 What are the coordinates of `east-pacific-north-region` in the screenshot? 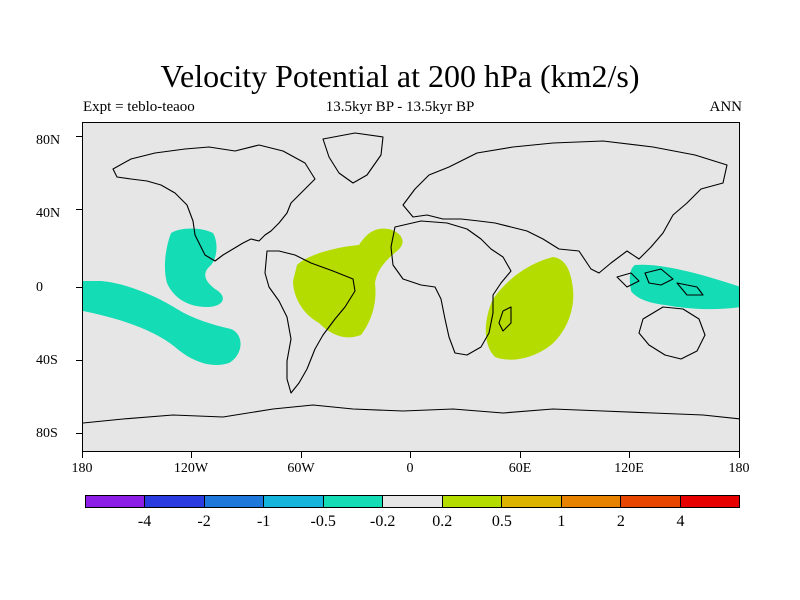 It's located at (193, 267).